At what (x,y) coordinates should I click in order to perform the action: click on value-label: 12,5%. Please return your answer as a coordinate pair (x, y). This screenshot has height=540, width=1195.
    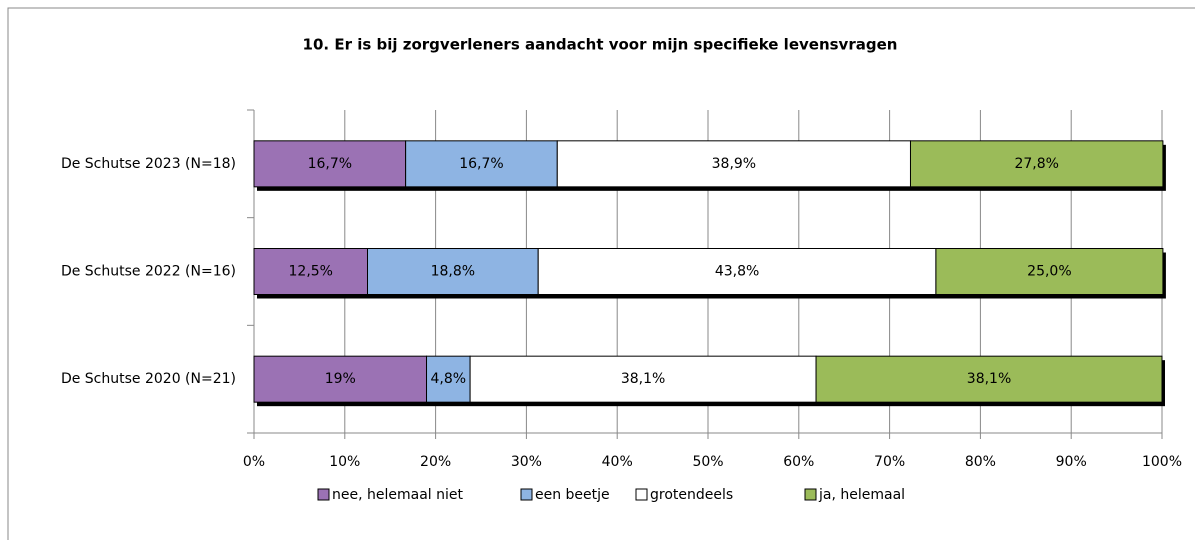
    Looking at the image, I should click on (311, 272).